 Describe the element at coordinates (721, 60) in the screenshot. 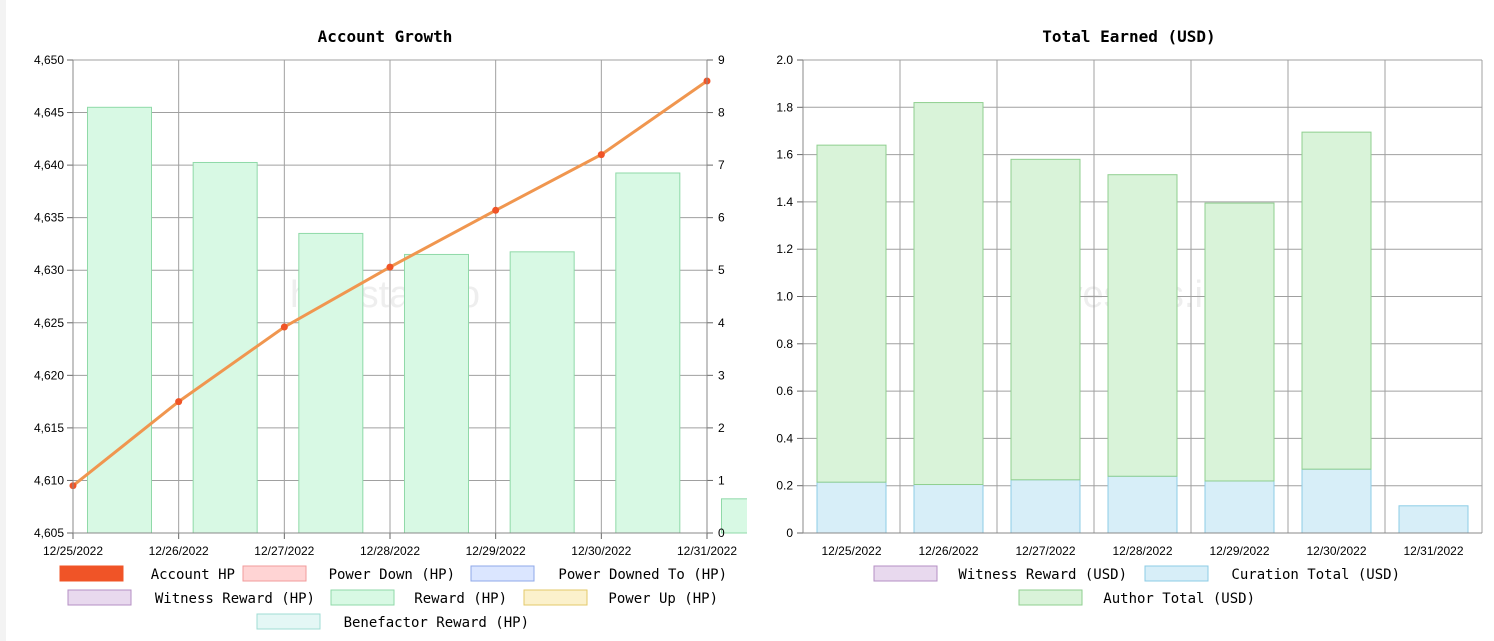

I see `right-axis-tick-label: 9` at that location.